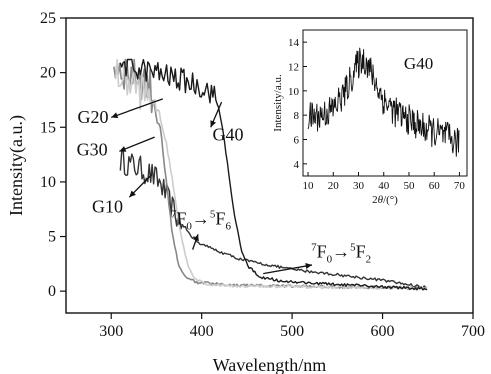 This screenshot has height=374, width=491. Describe the element at coordinates (435, 186) in the screenshot. I see `inset-x-tick-label: 60` at that location.